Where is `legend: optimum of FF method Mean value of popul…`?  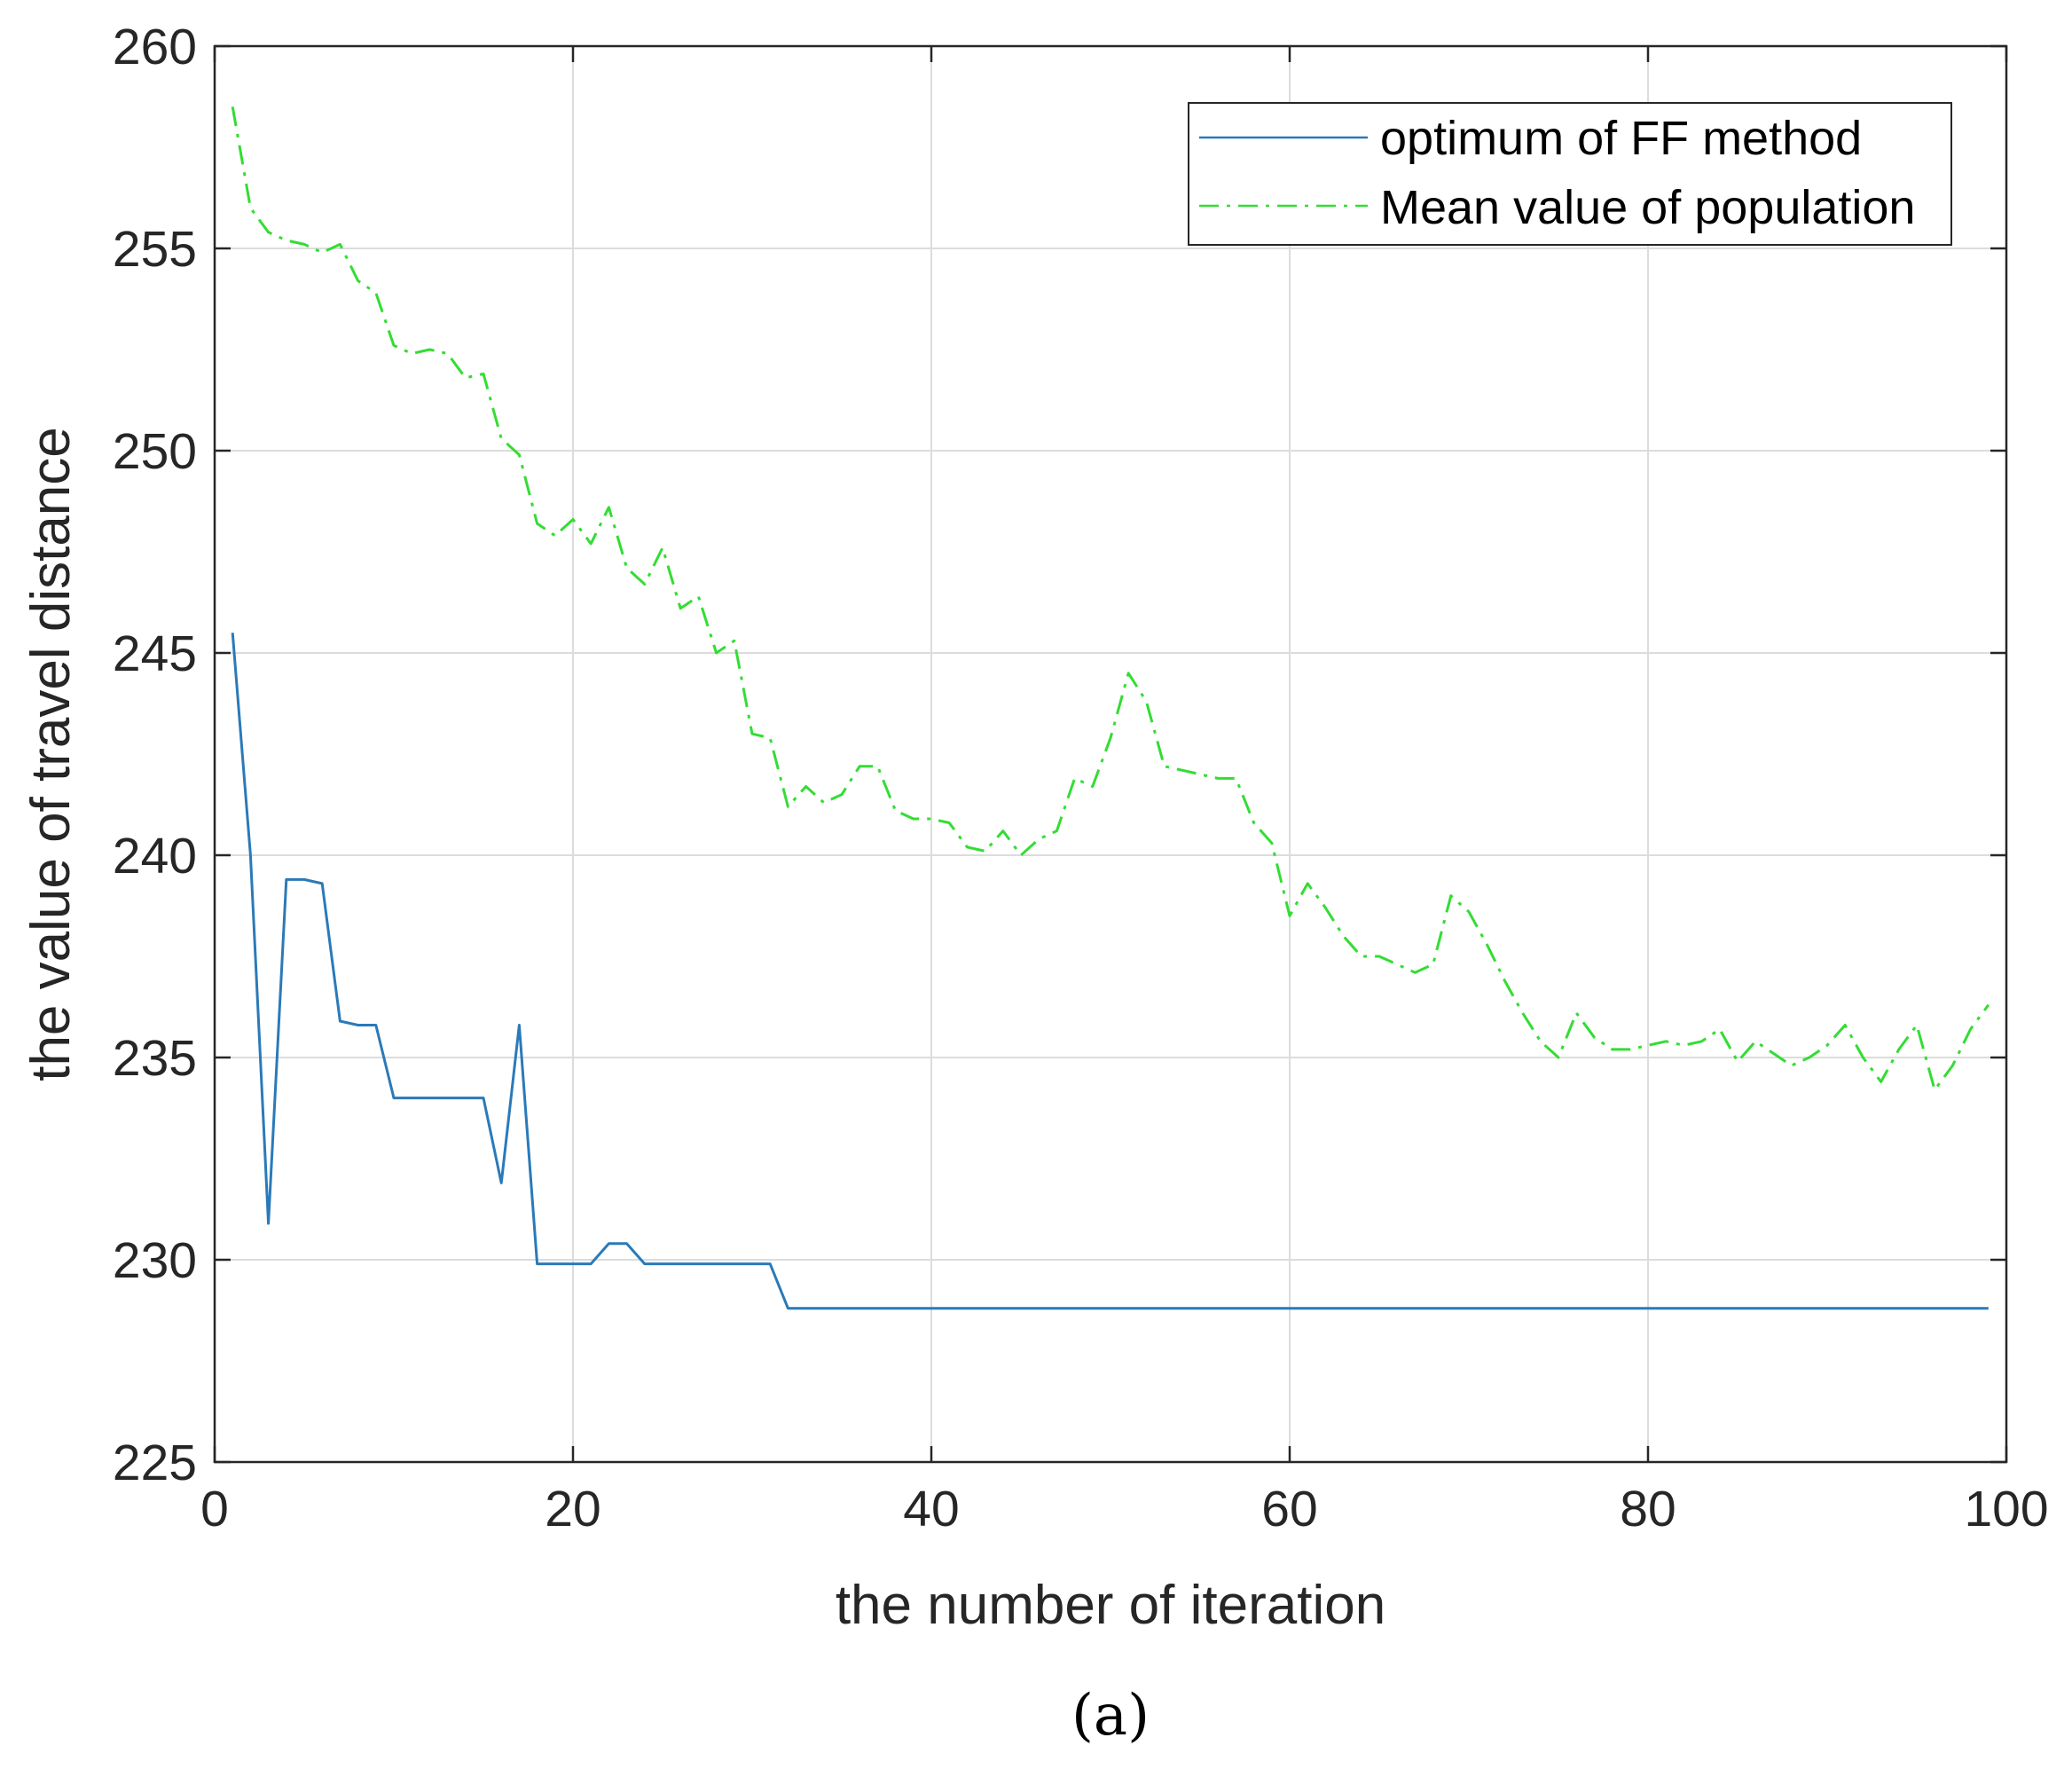 legend: optimum of FF method Mean value of popul… is located at coordinates (1570, 174).